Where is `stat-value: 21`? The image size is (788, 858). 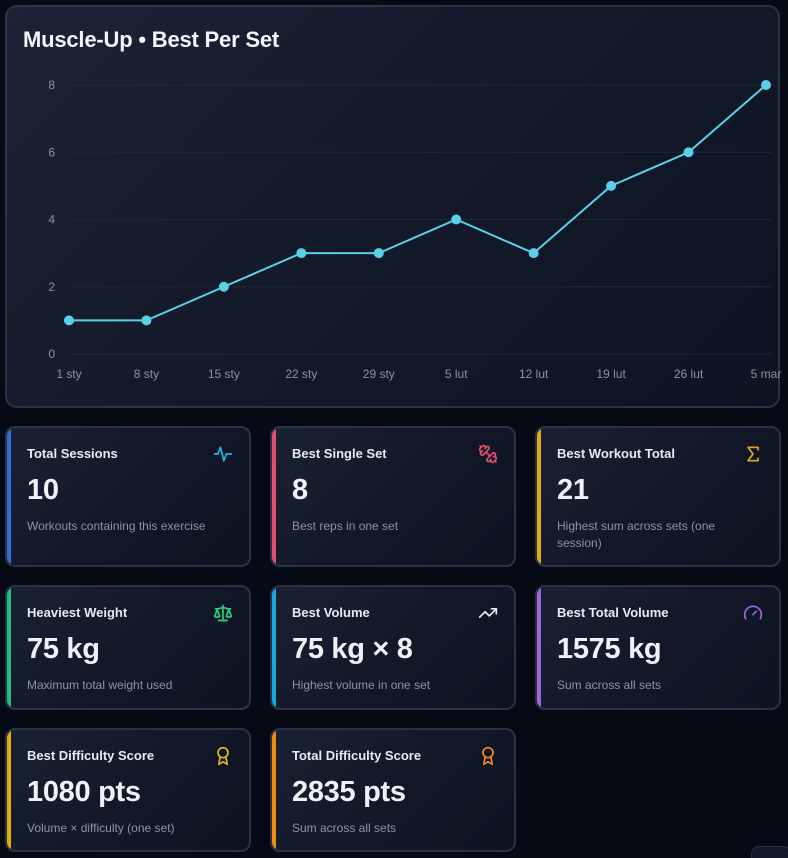 stat-value: 21 is located at coordinates (573, 490).